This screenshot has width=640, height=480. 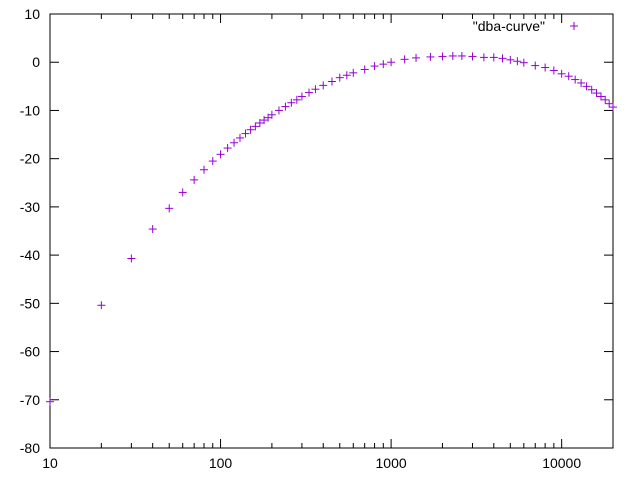 What do you see at coordinates (561, 463) in the screenshot?
I see `x-tick-label: 10000` at bounding box center [561, 463].